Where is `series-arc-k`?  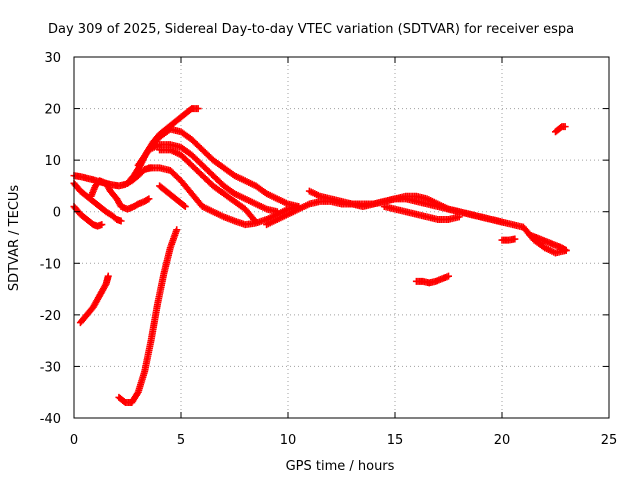
series-arc-k is located at coordinates (224, 196).